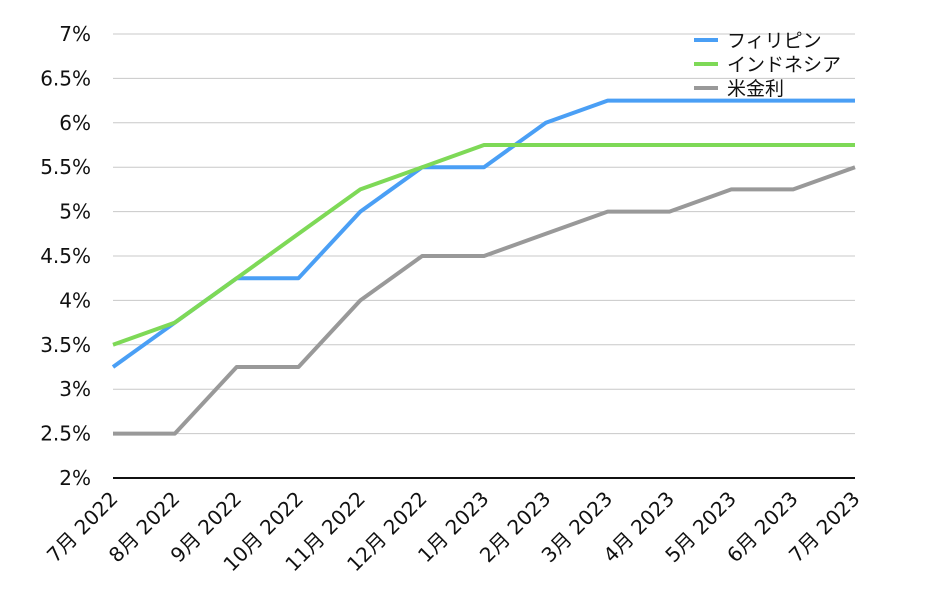 The width and height of the screenshot is (934, 608). What do you see at coordinates (65, 345) in the screenshot?
I see `y-tick-label: 3.5%` at bounding box center [65, 345].